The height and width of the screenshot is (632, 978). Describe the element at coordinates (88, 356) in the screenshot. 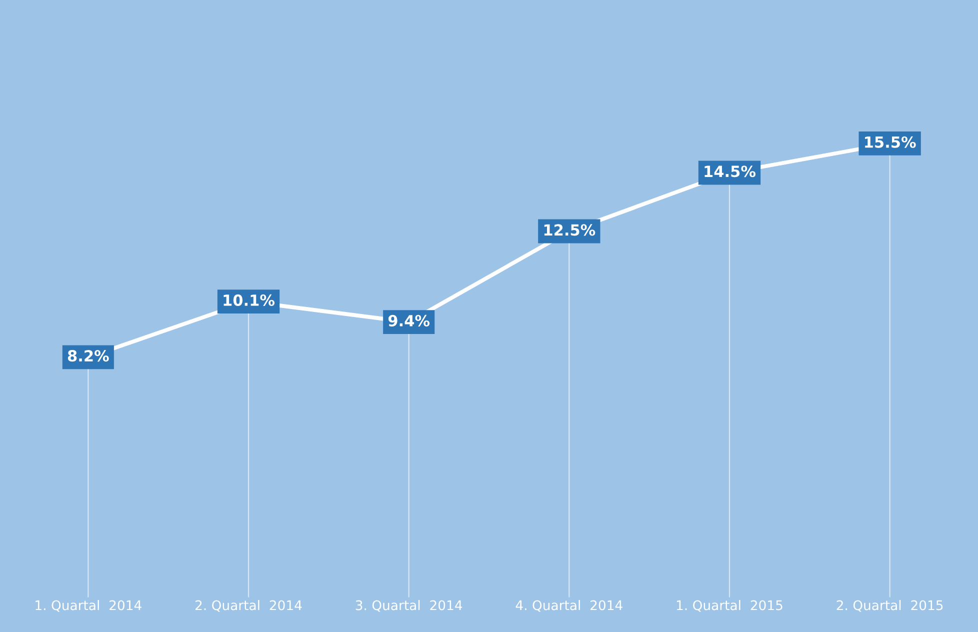

I see `data-label: 8.2%` at that location.